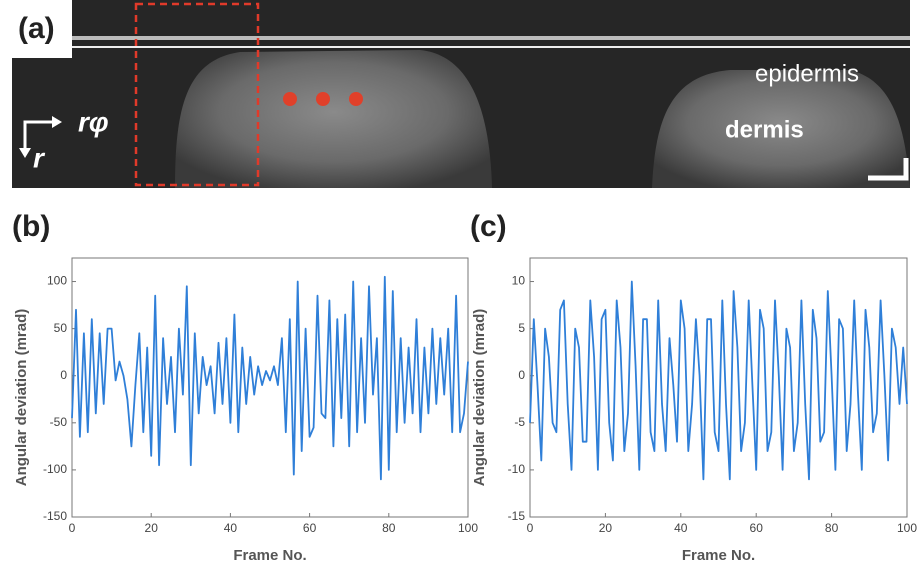 The height and width of the screenshot is (580, 922). What do you see at coordinates (488, 226) in the screenshot?
I see `panel-label: (c)` at bounding box center [488, 226].